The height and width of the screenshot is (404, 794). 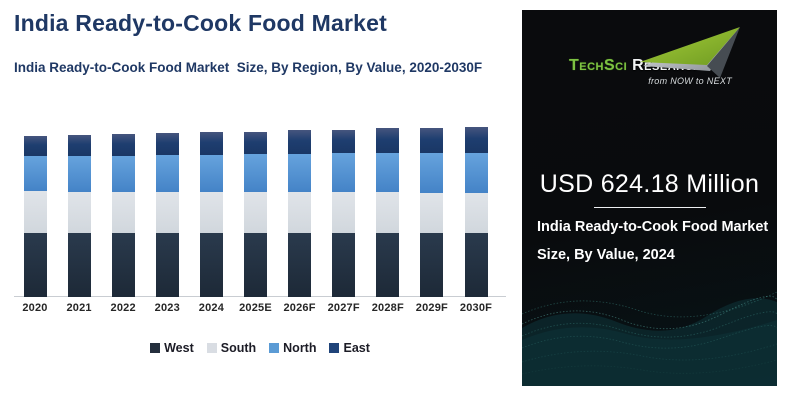 What do you see at coordinates (606, 255) in the screenshot?
I see `panel-caption-line2: Size, By Value, 2024` at bounding box center [606, 255].